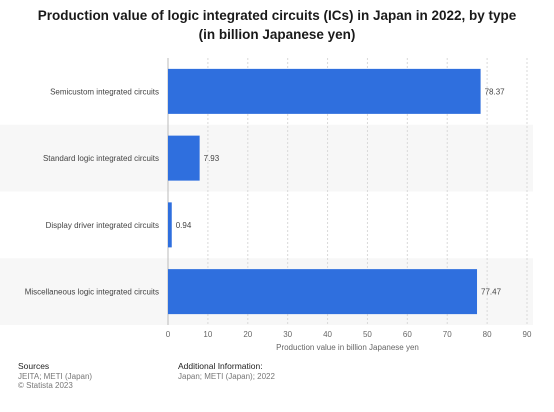 The width and height of the screenshot is (554, 412). What do you see at coordinates (168, 334) in the screenshot?
I see `x-tick-label: 0` at bounding box center [168, 334].